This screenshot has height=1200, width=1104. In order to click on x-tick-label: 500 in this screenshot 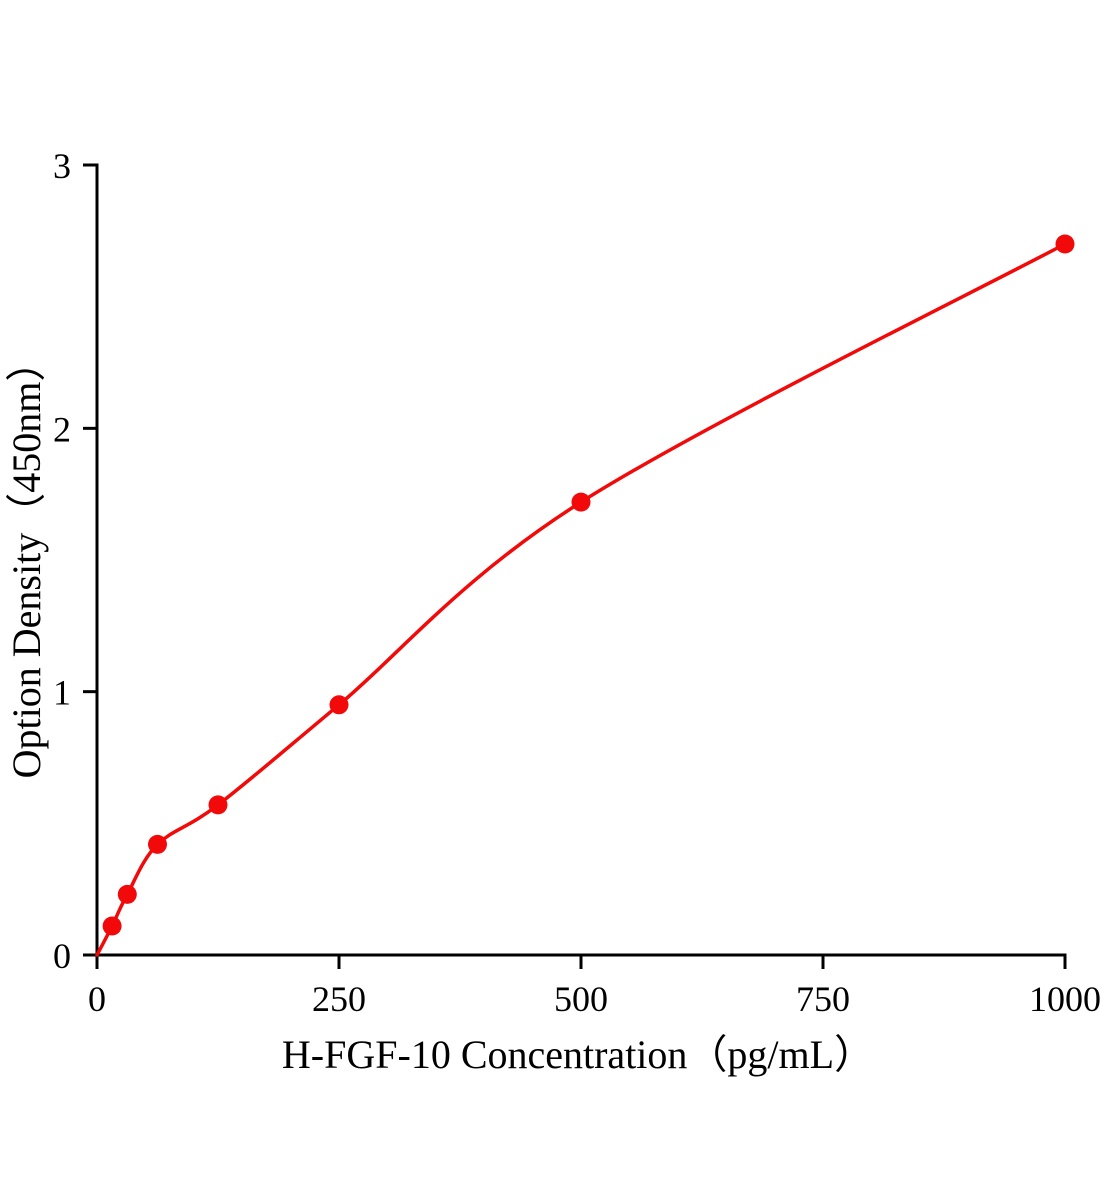, I will do `click(581, 999)`.